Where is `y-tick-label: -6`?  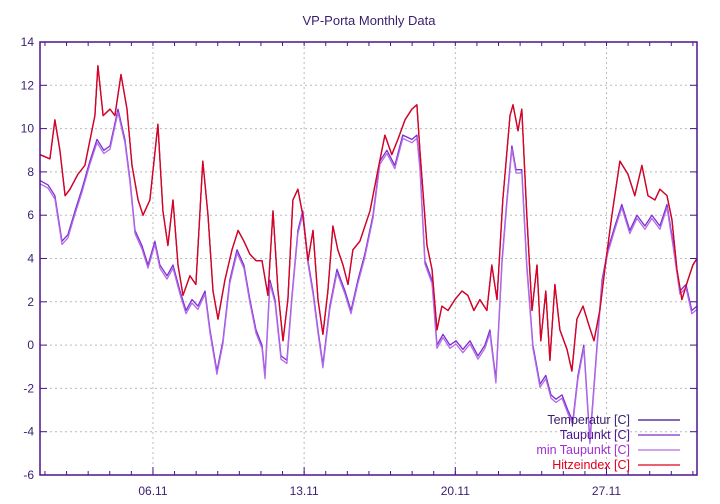 y-tick-label: -6 is located at coordinates (28, 475).